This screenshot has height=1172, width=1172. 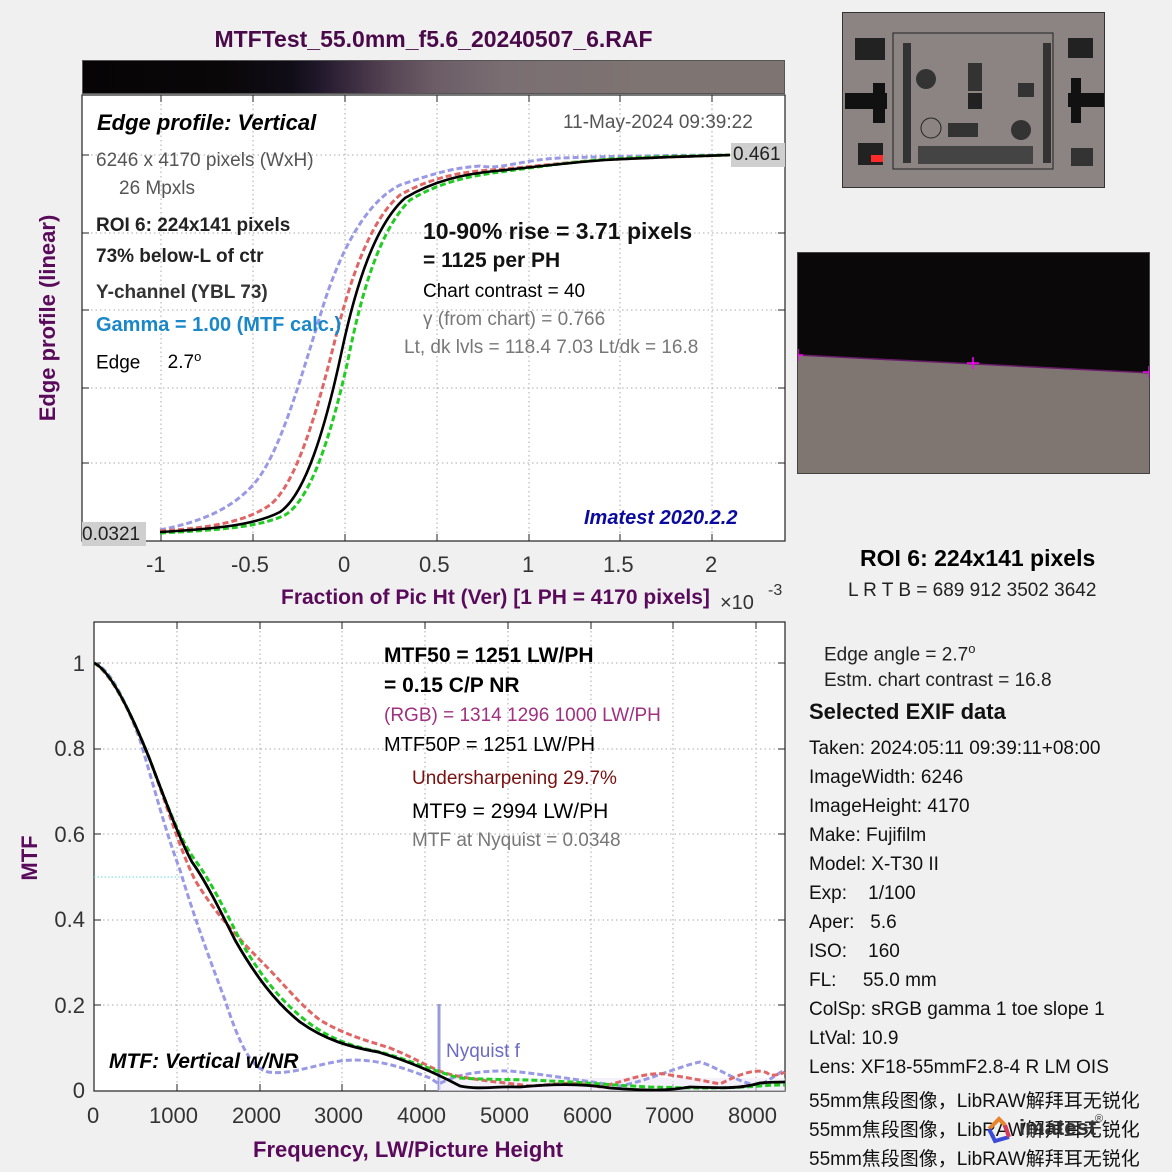 What do you see at coordinates (514, 319) in the screenshot?
I see `gamma-from-chart: γ (from chart) = 0.766` at bounding box center [514, 319].